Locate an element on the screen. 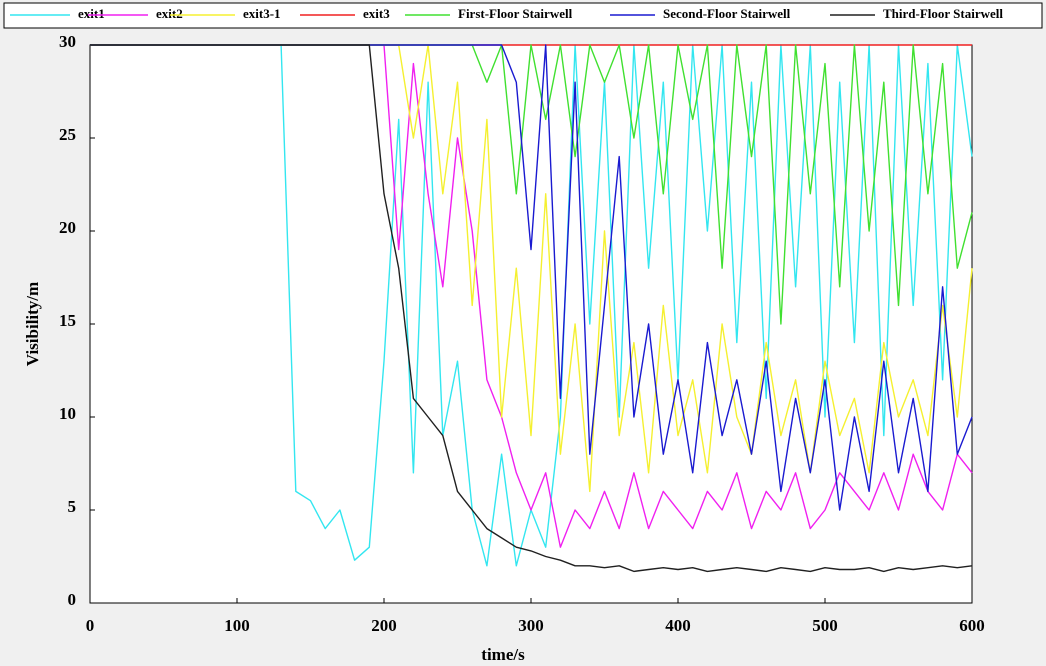 The width and height of the screenshot is (1046, 666). x-tick-label: 600 is located at coordinates (972, 625).